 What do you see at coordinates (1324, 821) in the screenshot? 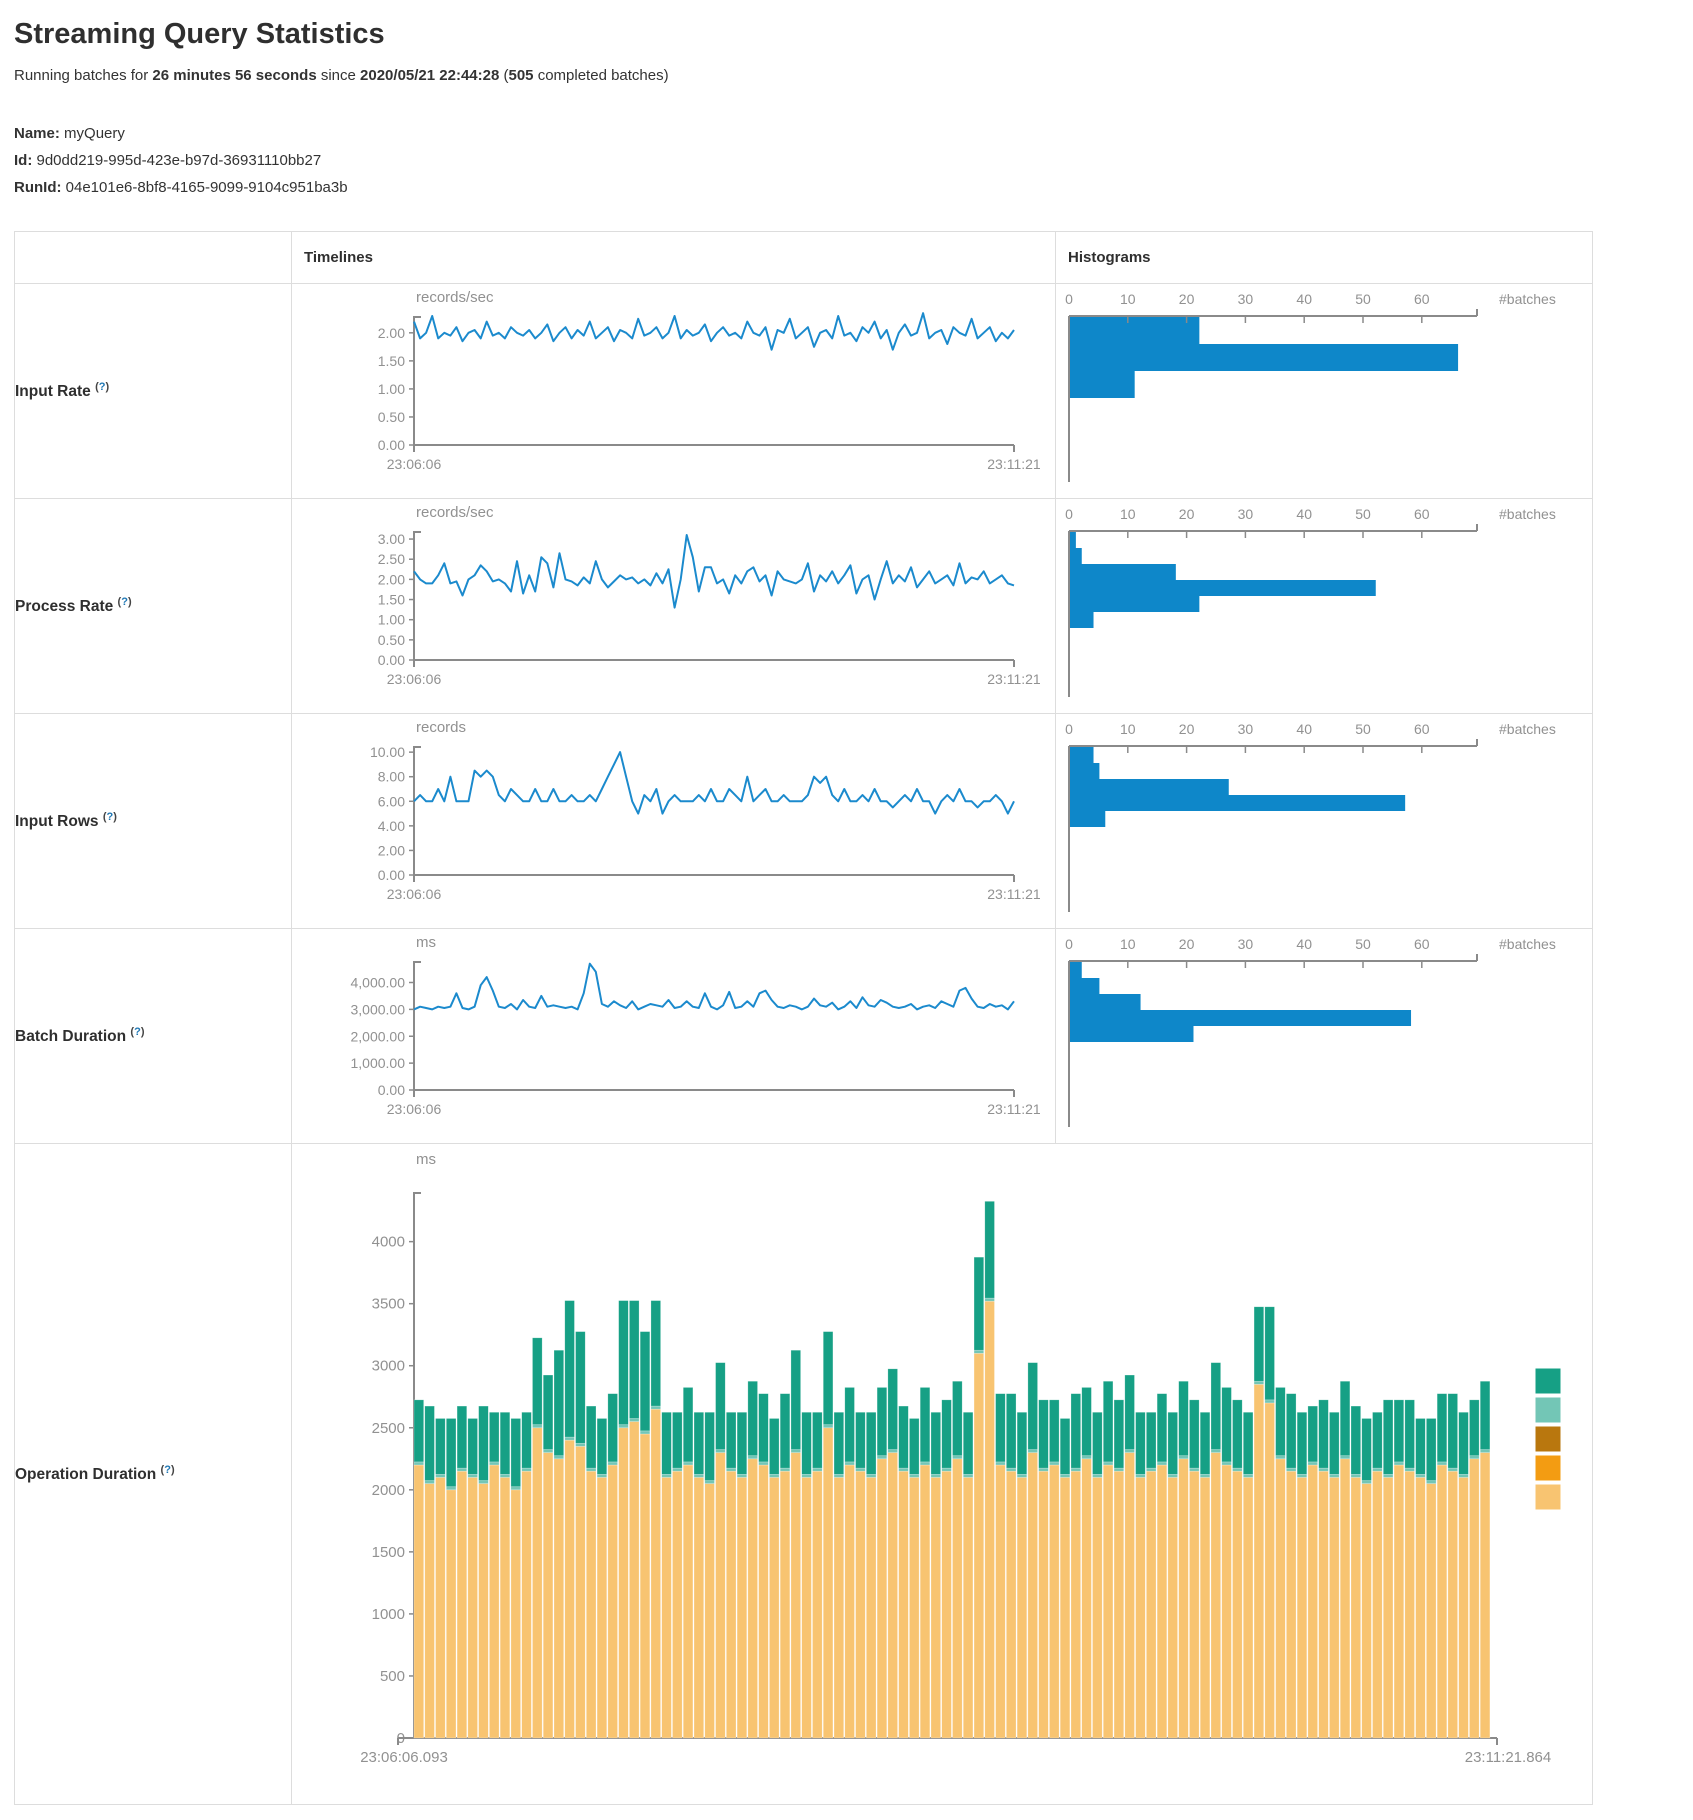
I see `input-rows-histogram-chart: 0 10 20 30 40 50 60 #batches` at bounding box center [1324, 821].